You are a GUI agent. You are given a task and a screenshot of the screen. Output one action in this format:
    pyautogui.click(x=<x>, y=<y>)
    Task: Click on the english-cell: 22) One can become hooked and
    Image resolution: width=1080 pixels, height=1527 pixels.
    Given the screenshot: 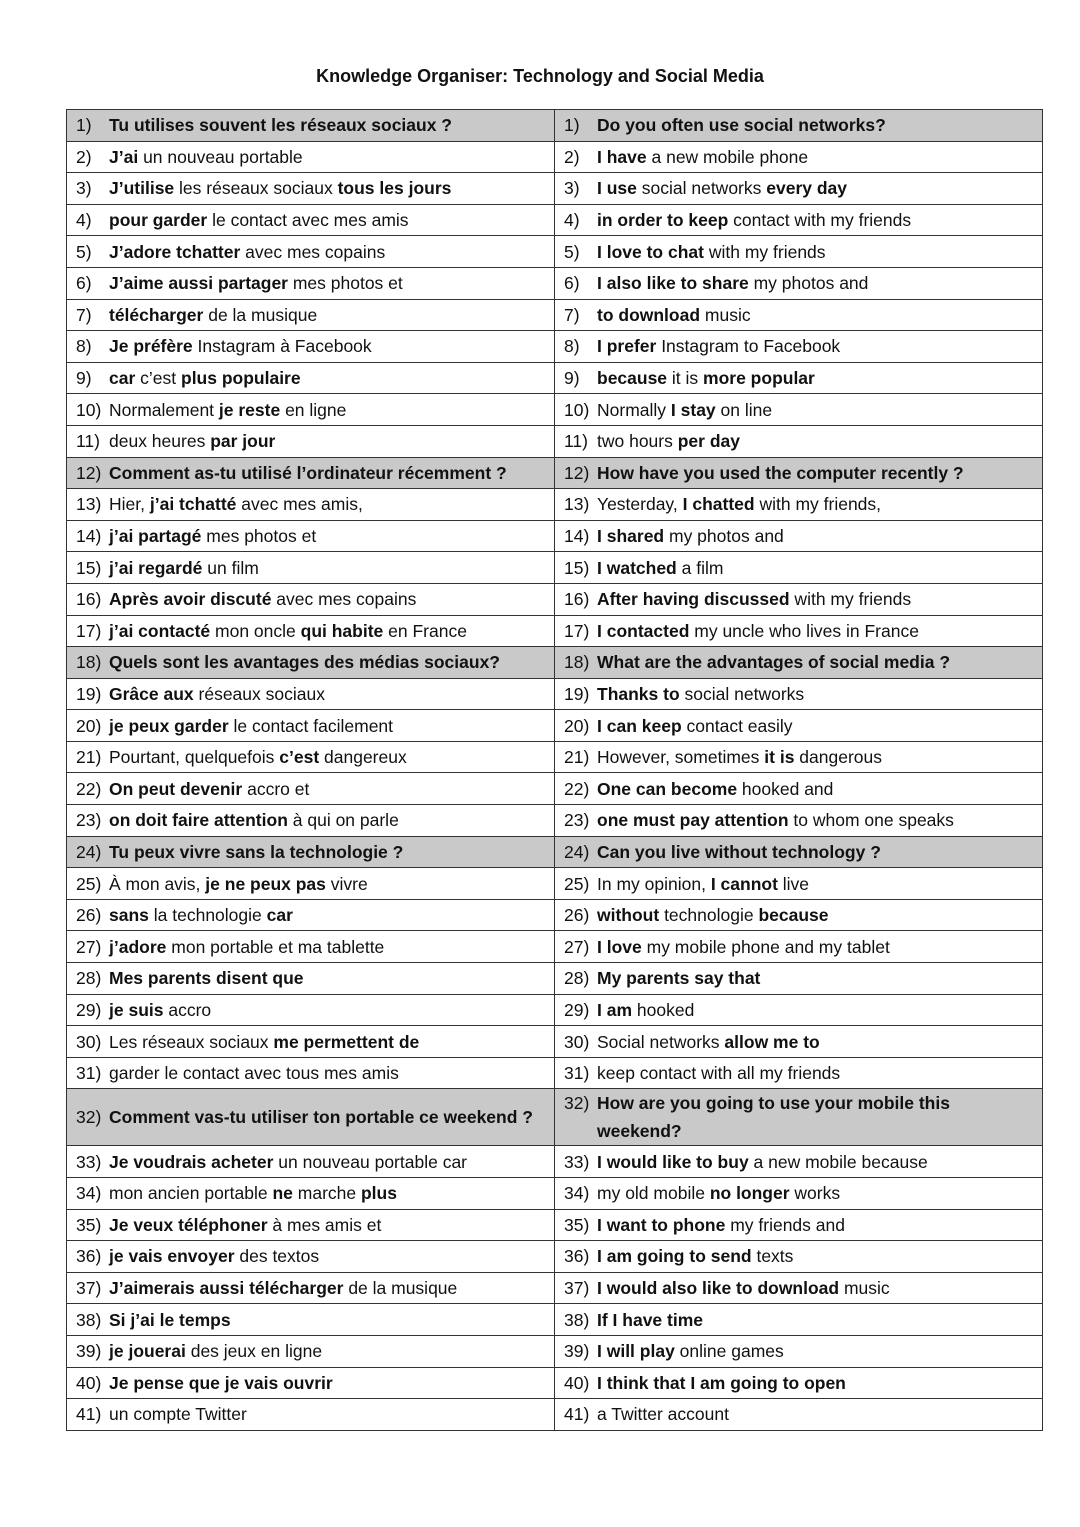 What is the action you would take?
    pyautogui.click(x=798, y=789)
    